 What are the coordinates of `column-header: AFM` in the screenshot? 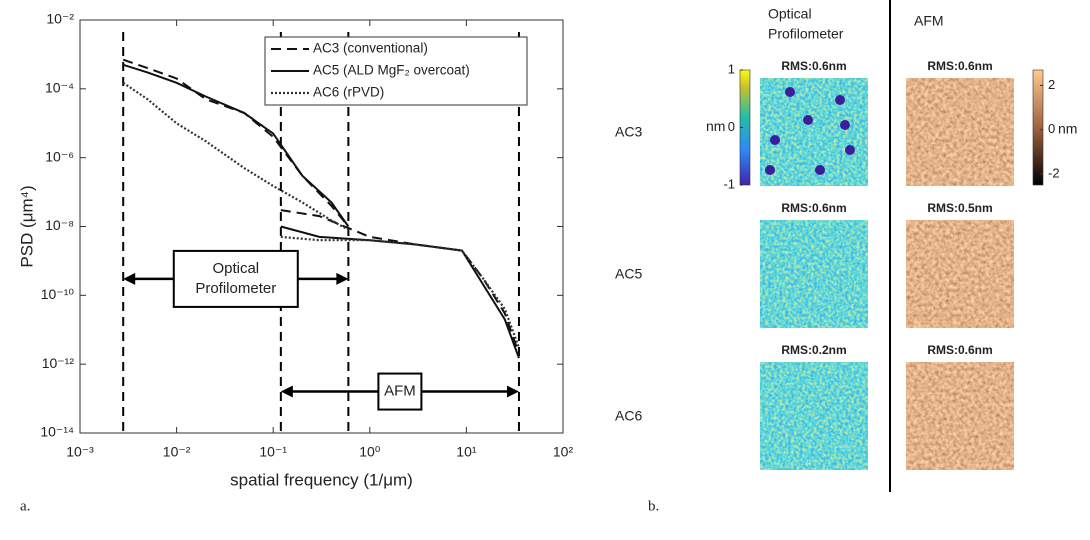 It's located at (929, 21).